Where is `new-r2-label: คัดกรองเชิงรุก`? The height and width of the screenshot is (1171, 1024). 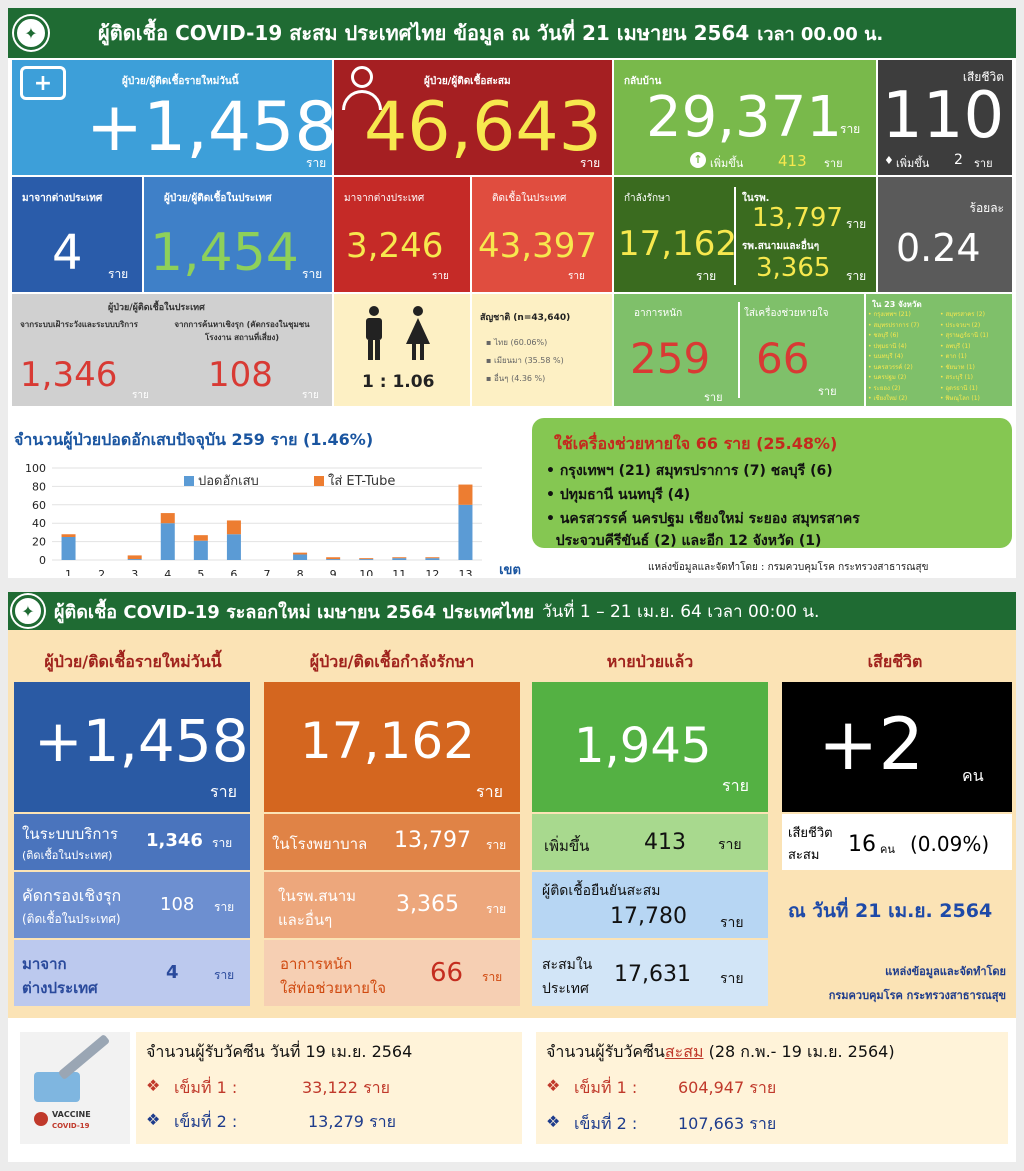 new-r2-label: คัดกรองเชิงรุก is located at coordinates (72, 895).